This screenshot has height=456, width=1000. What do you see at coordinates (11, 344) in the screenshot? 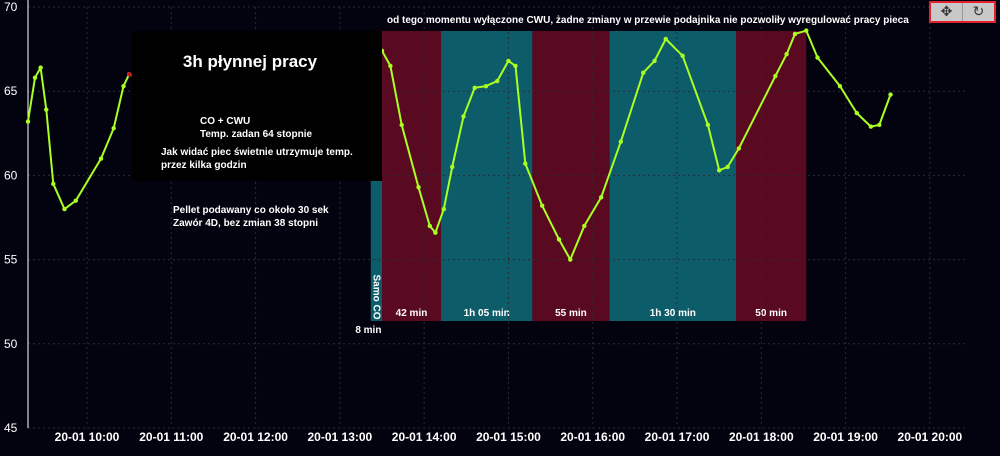
I see `y-tick-label-1: 50` at bounding box center [11, 344].